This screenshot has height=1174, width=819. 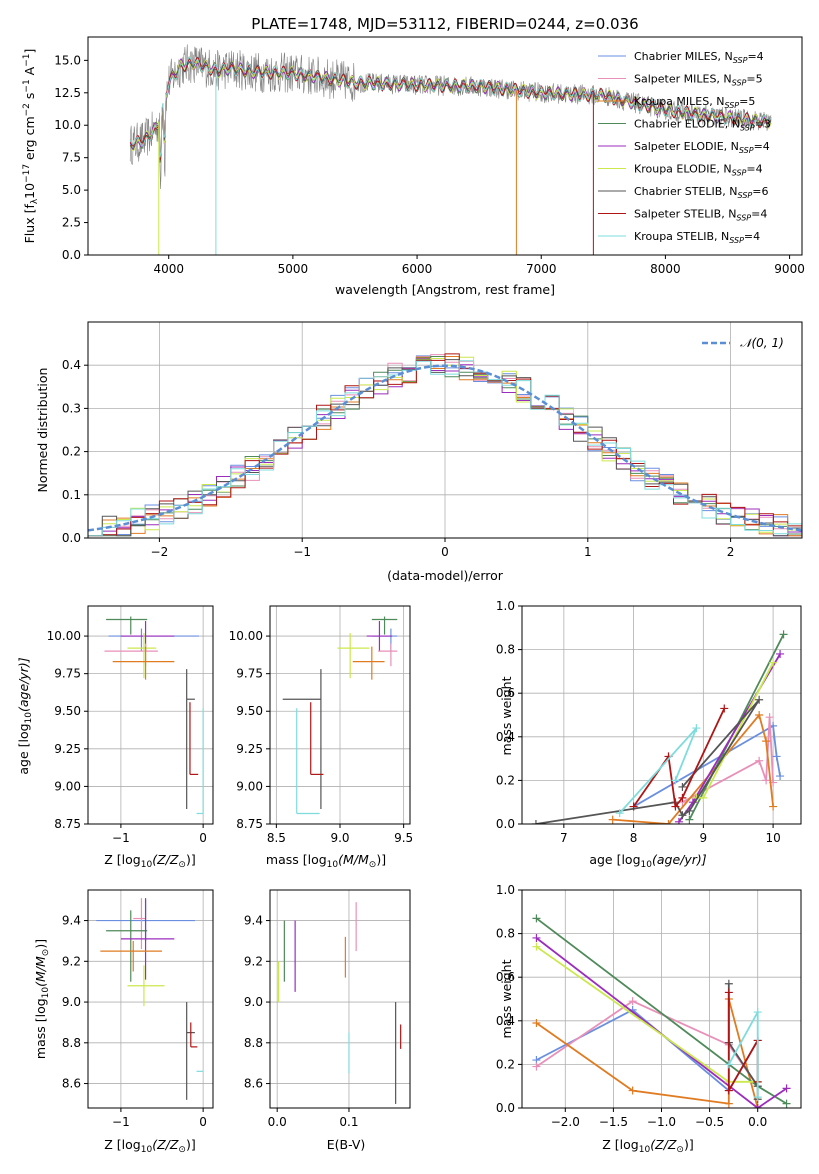 I want to click on y-tick-label: 8.75, so click(x=249, y=824).